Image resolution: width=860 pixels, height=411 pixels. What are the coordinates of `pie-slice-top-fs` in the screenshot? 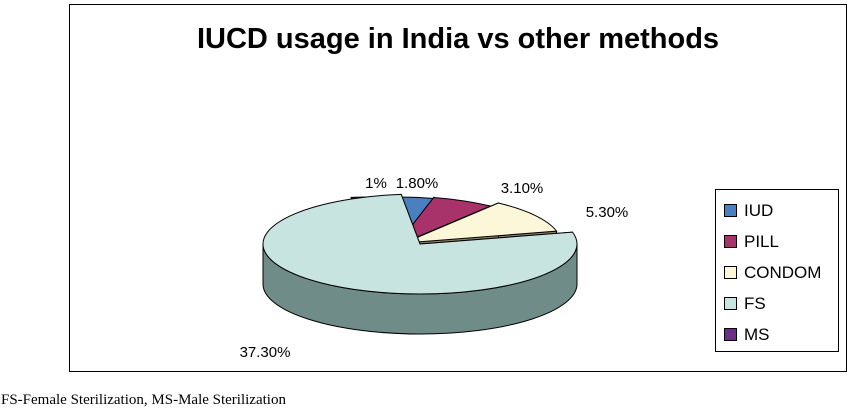 It's located at (420, 244).